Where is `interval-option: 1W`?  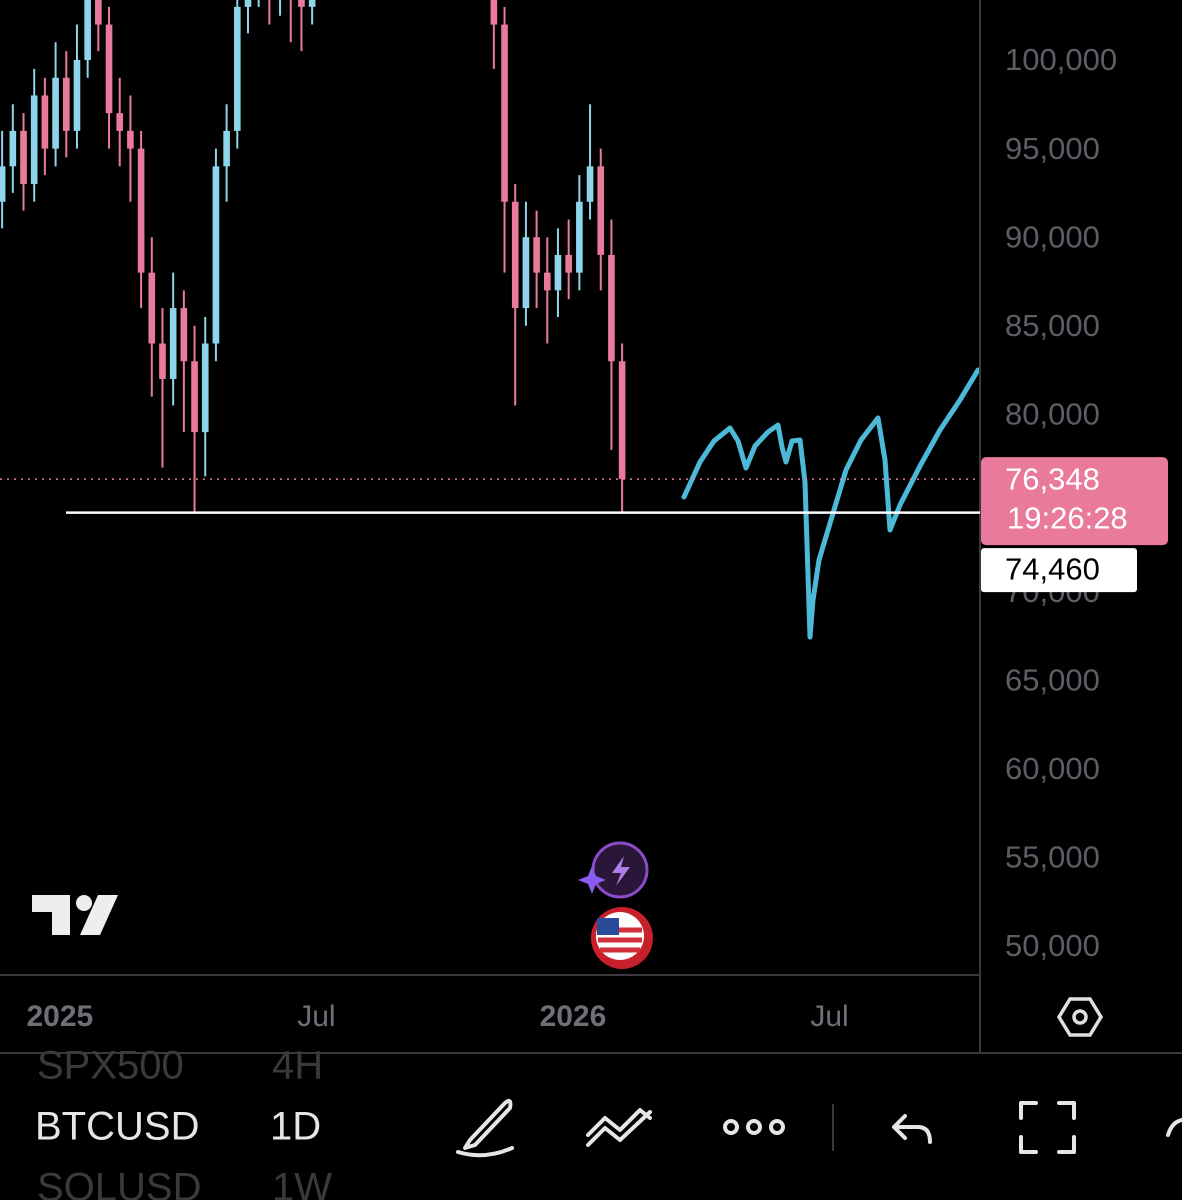
interval-option: 1W is located at coordinates (302, 1183).